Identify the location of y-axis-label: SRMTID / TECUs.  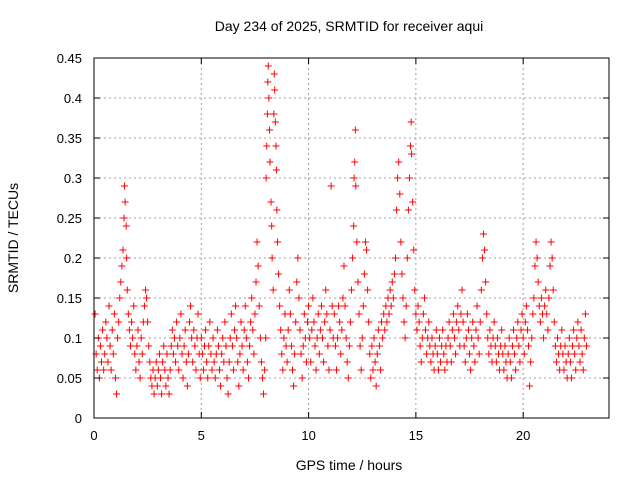
(13, 238).